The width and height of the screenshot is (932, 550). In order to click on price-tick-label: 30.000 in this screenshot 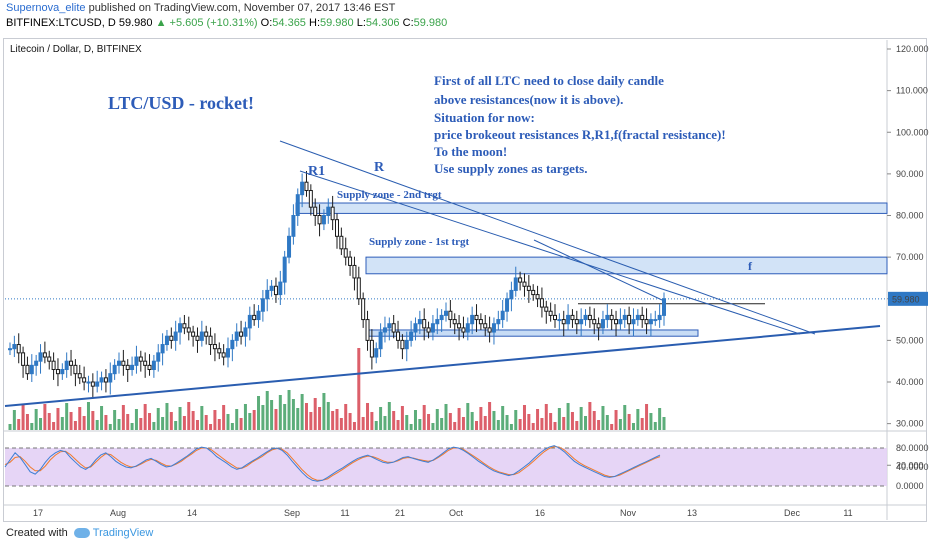, I will do `click(910, 424)`.